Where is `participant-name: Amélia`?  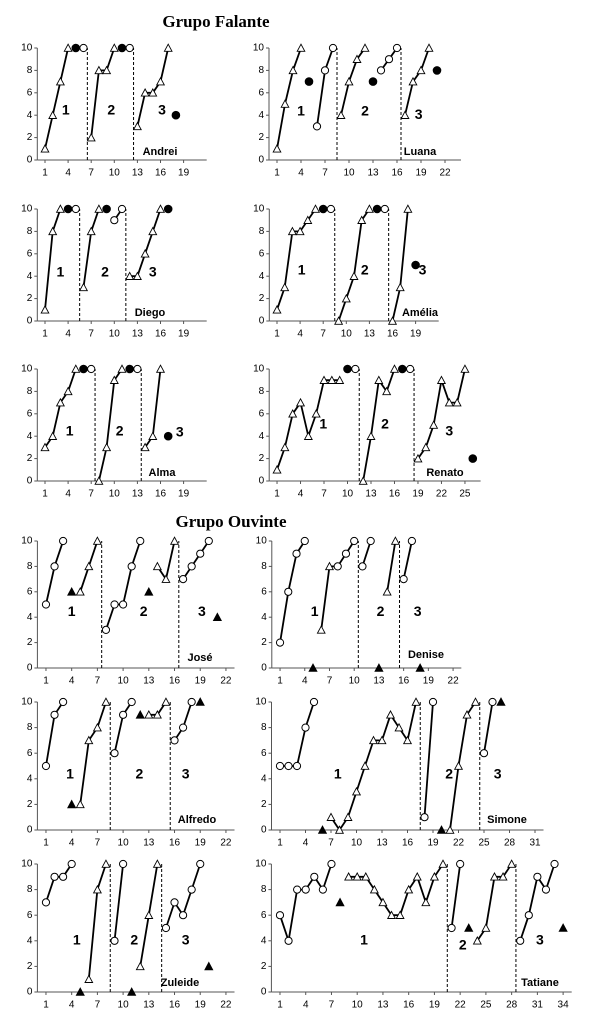
participant-name: Amélia is located at coordinates (420, 313).